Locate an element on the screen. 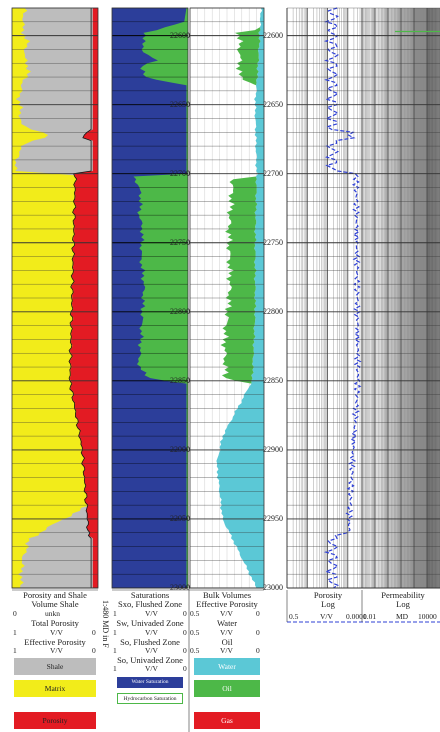 Image resolution: width=440 pixels, height=732 pixels. bulk-water-fill is located at coordinates (240, 298).